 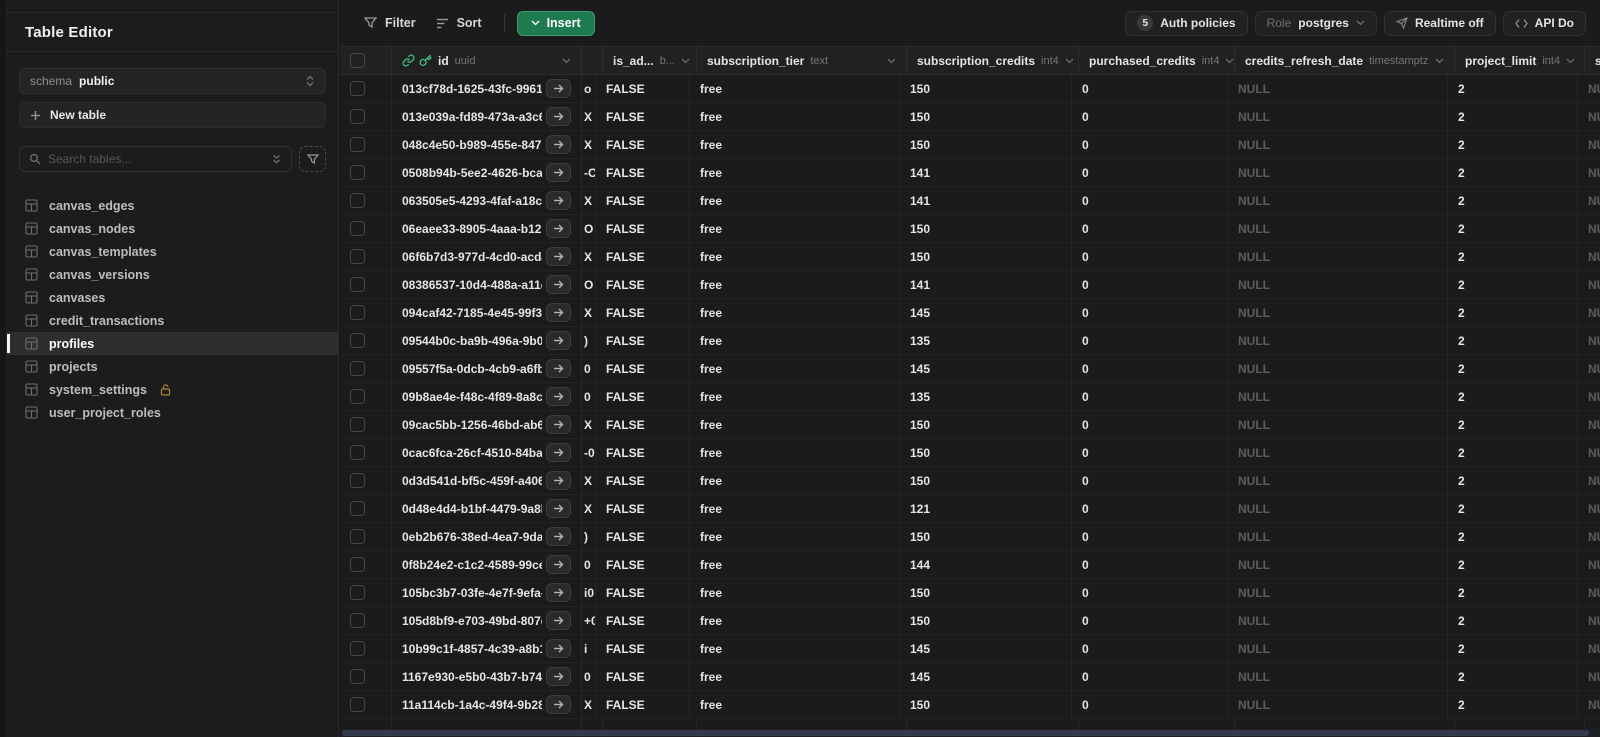 What do you see at coordinates (589, 452) in the screenshot?
I see `cell-frag: -0` at bounding box center [589, 452].